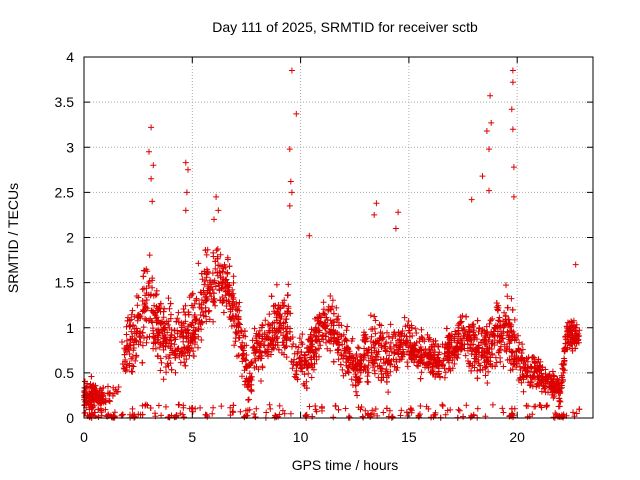 This screenshot has height=480, width=640. I want to click on y-tick-label: 0.5, so click(65, 373).